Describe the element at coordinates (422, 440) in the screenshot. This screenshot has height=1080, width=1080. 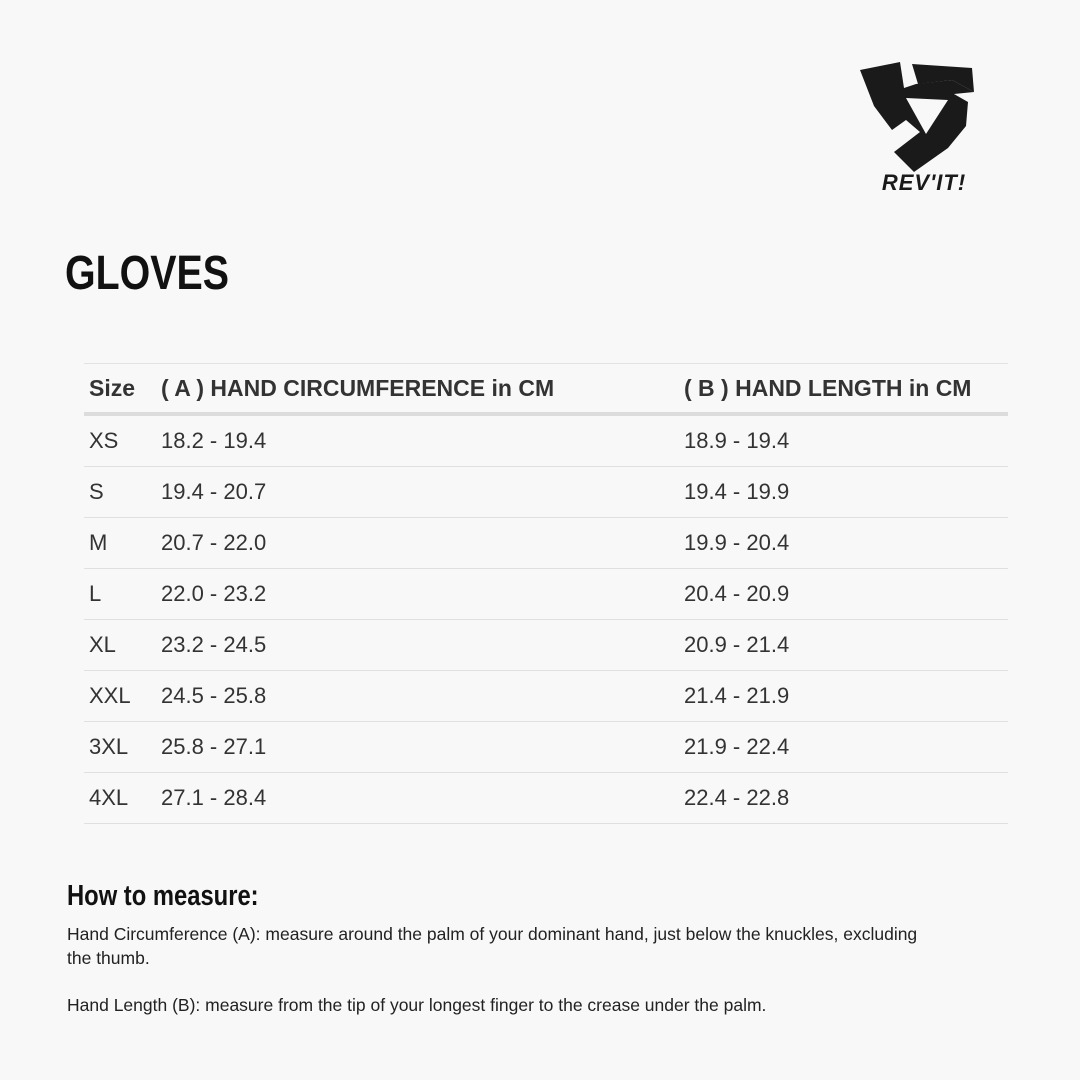
I see `cell-circumference: 18.2 - 19.4` at that location.